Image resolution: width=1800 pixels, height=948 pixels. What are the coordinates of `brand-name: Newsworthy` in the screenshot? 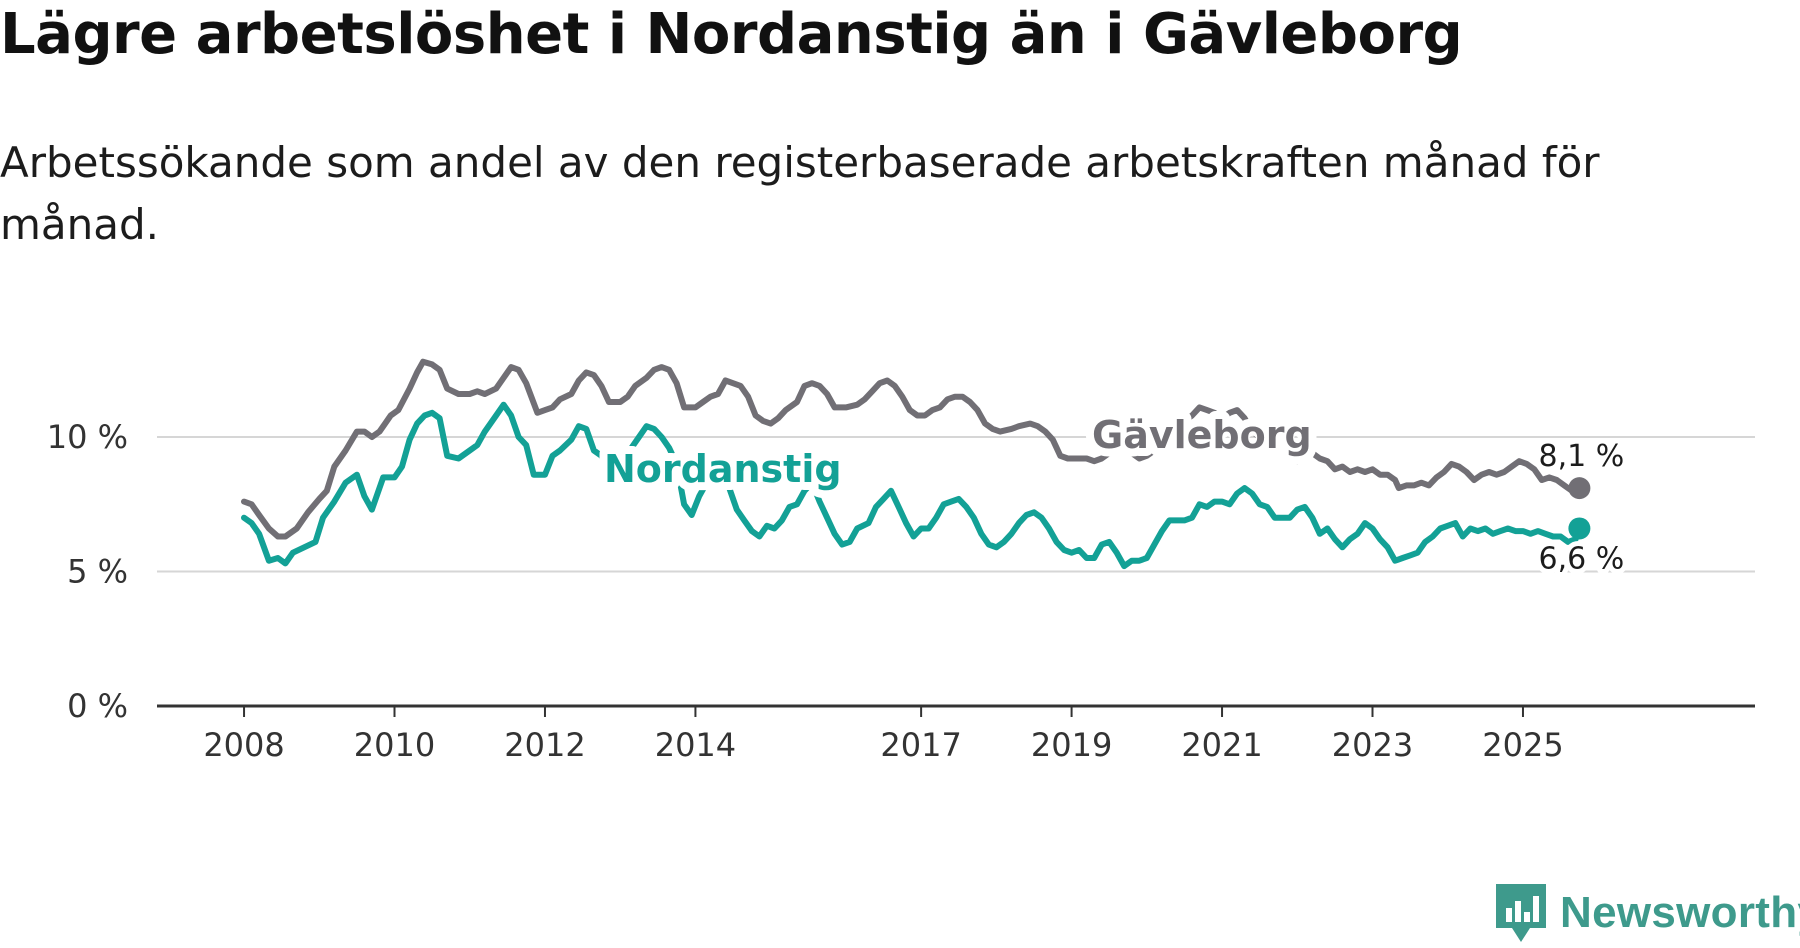 It's located at (1680, 912).